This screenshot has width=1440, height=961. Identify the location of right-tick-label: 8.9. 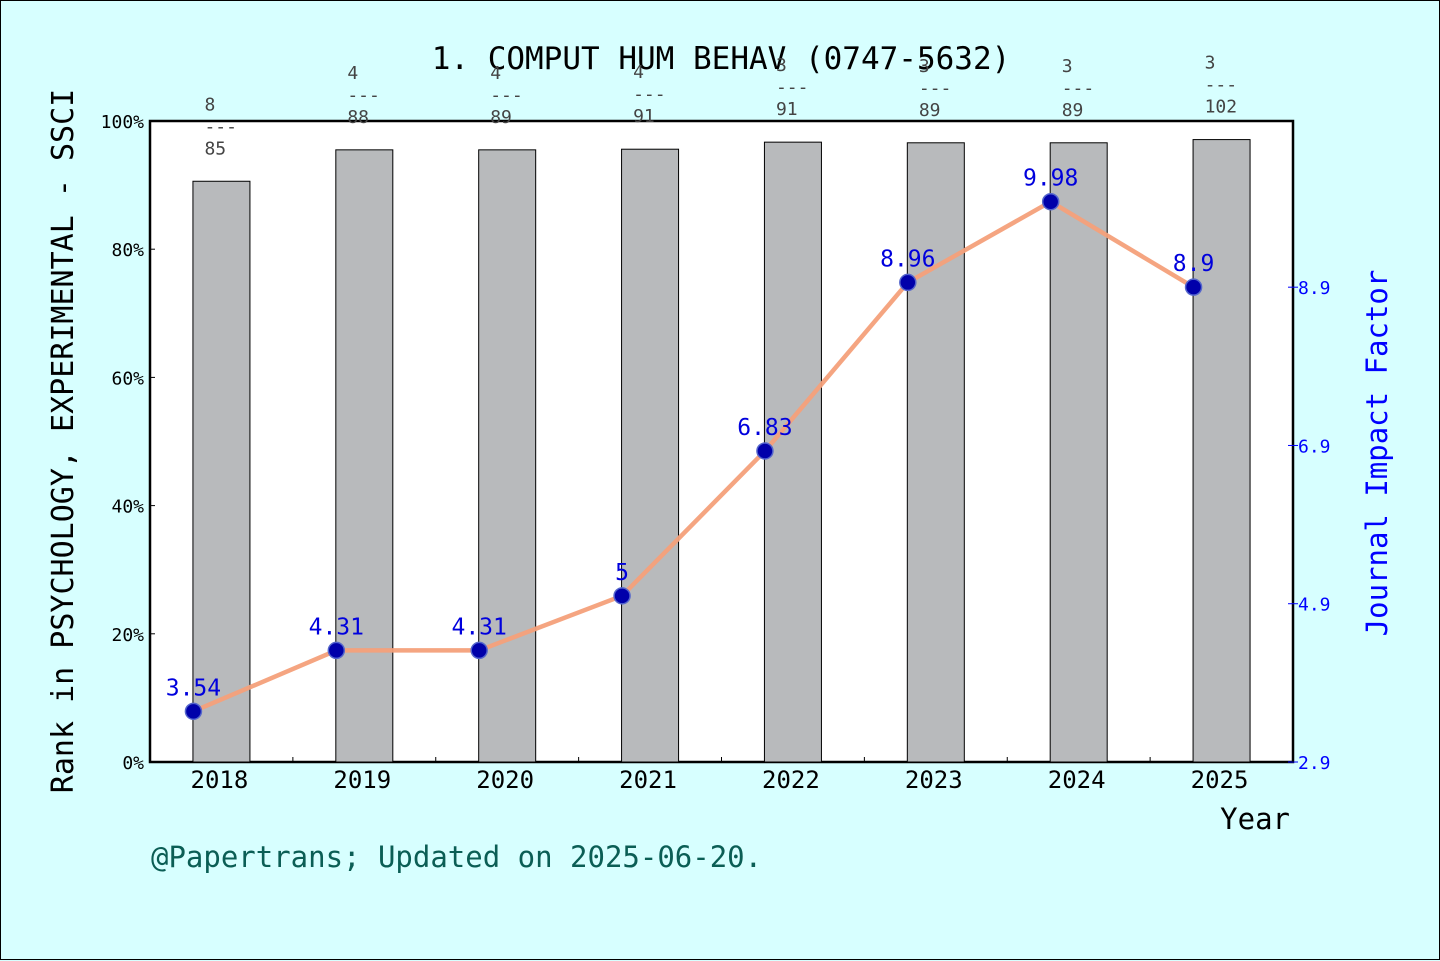
(1314, 288).